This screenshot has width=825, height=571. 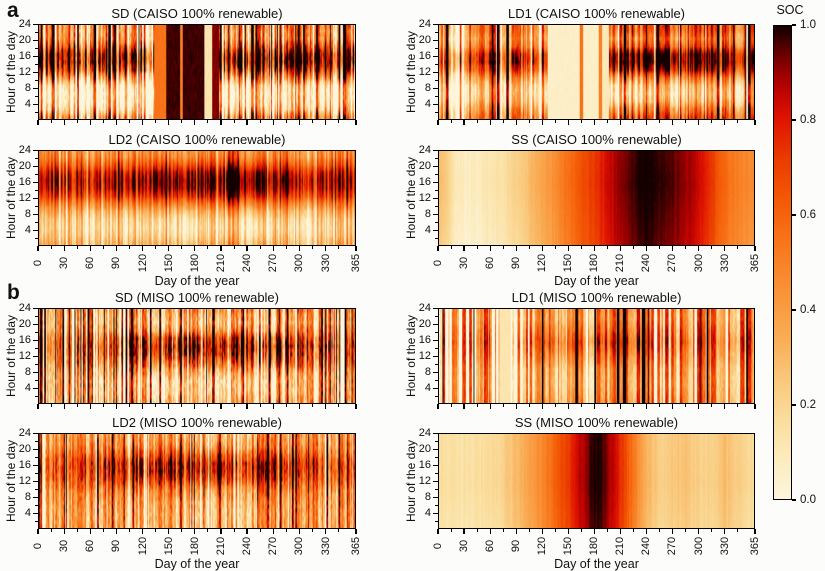 I want to click on colorbar-tick-label: 0.2, so click(x=808, y=404).